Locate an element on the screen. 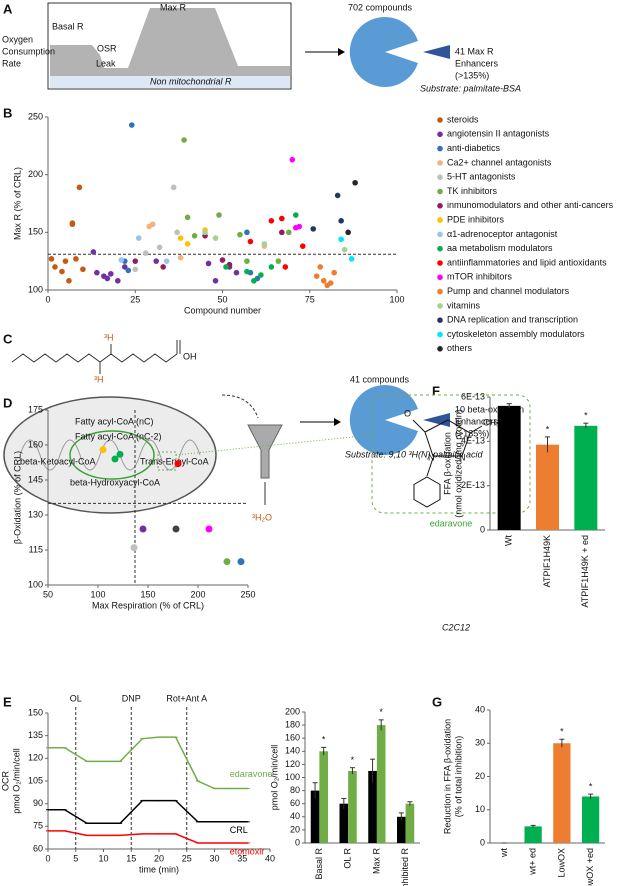 The height and width of the screenshot is (886, 630). y-tick-label: 0 is located at coordinates (297, 842).